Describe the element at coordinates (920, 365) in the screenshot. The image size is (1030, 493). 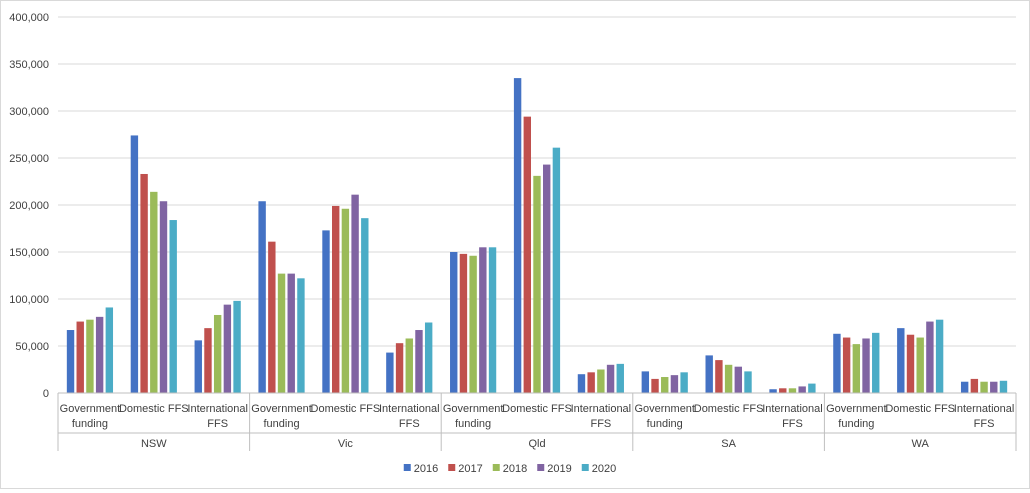
I see `bar-wa-domestic-ffs-2018` at that location.